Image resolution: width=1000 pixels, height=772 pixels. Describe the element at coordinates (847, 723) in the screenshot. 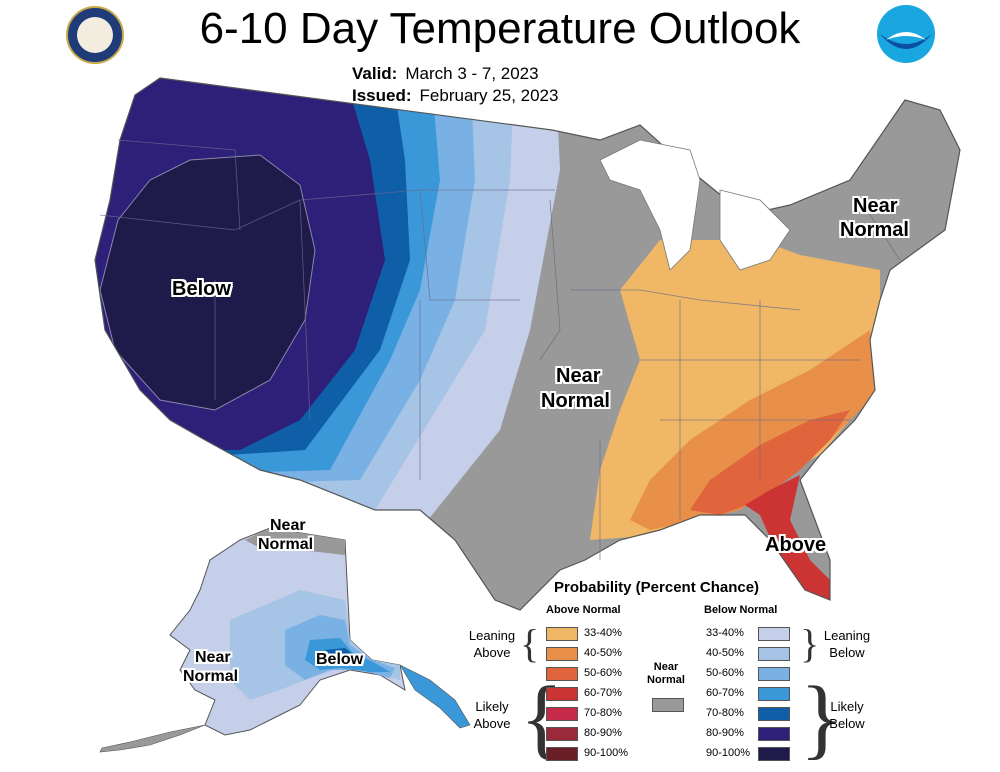

I see `likely-below-line2: Below` at that location.